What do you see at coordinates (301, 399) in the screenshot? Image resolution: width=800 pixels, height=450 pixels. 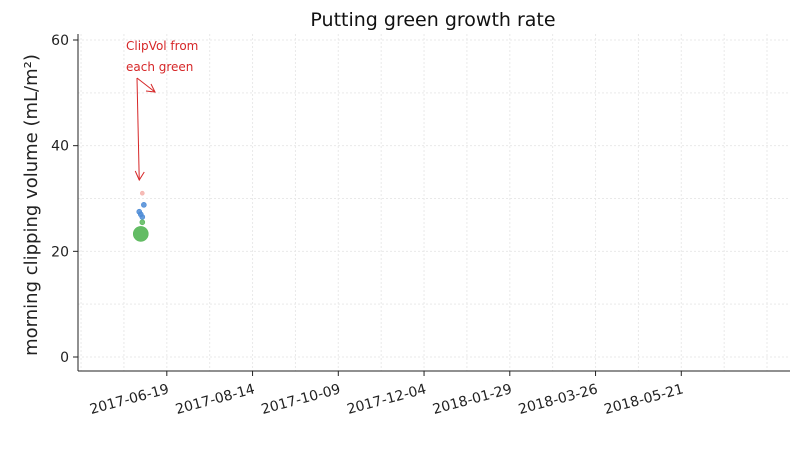 I see `x-tick-label: 2017-10-09` at bounding box center [301, 399].